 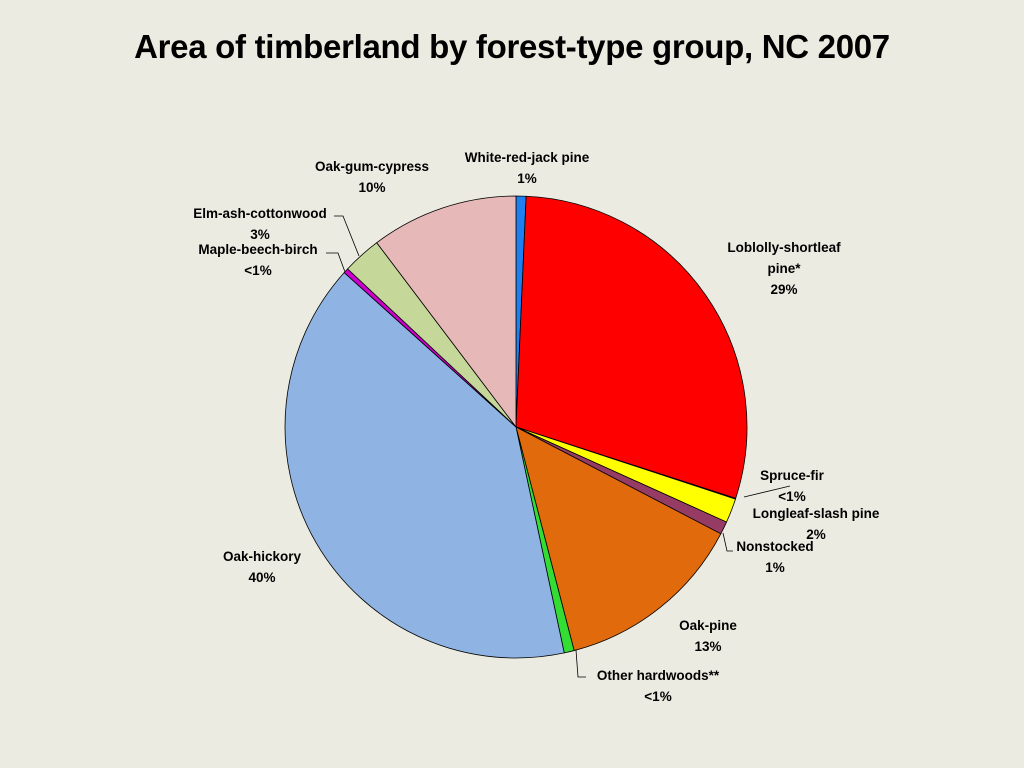 I want to click on leader-line-nonstocked, so click(x=727, y=542).